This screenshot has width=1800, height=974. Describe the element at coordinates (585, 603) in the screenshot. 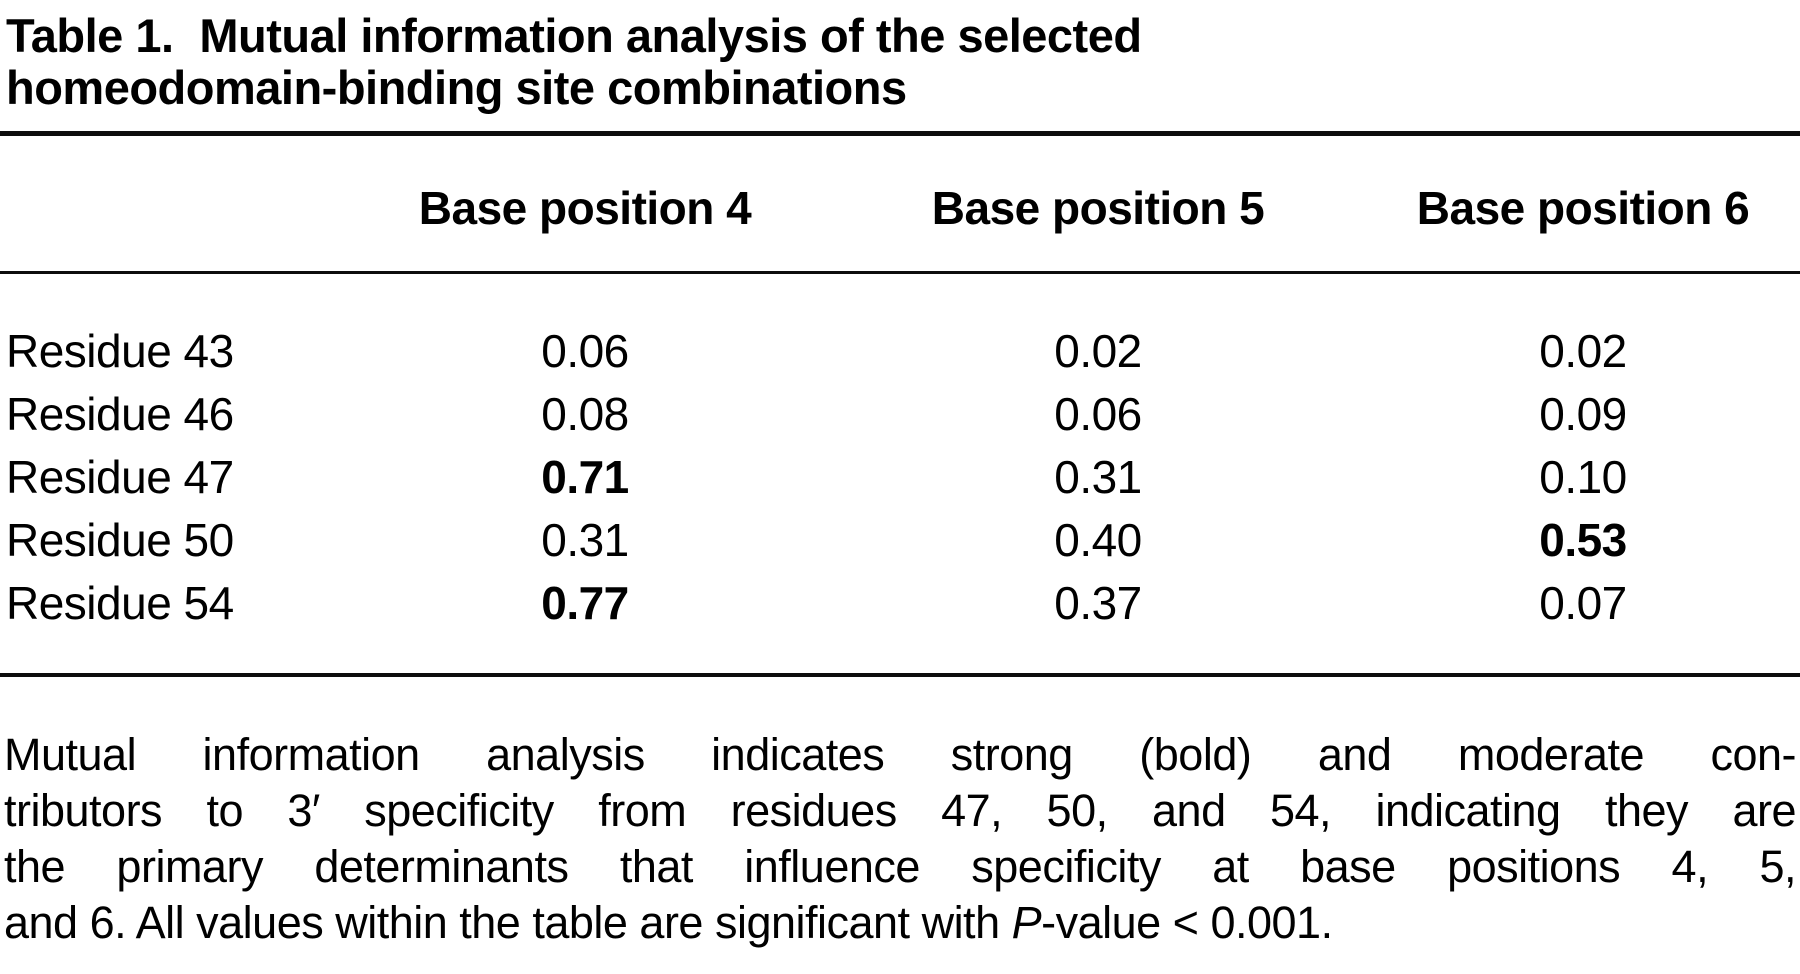

I see `cell-r54-bp4: 0.77` at that location.